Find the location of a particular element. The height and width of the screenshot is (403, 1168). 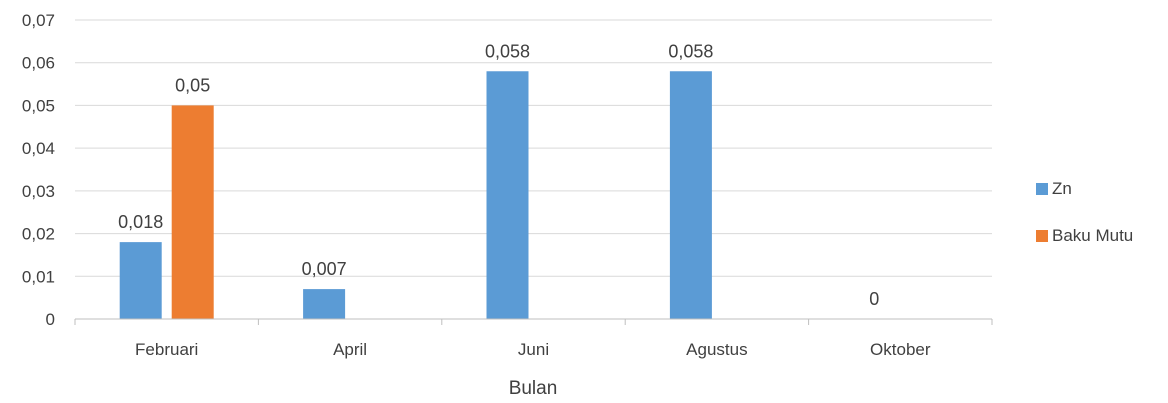

x-axis: Februari April Juni Agustus Oktober is located at coordinates (533, 338).